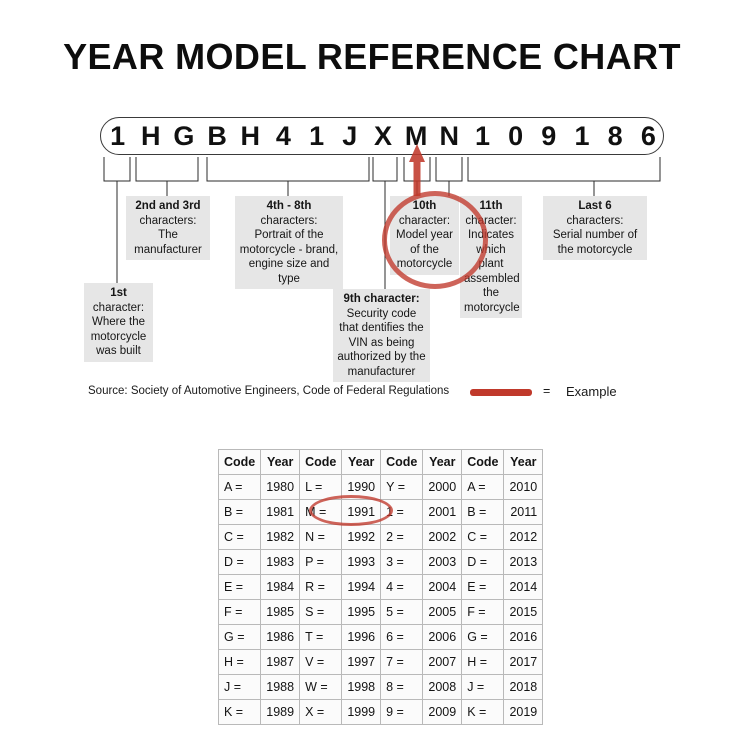 The image size is (744, 755). Describe the element at coordinates (239, 562) in the screenshot. I see `code-cell-4-1: D =` at that location.